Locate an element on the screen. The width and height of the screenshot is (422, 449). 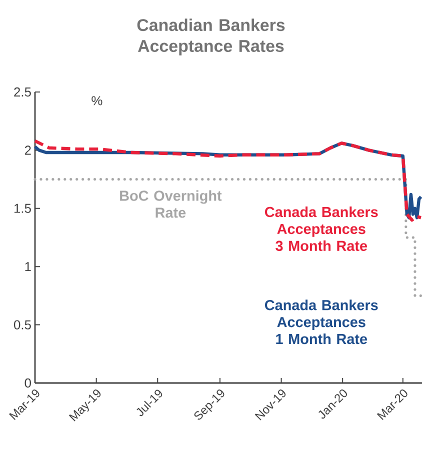
y-tick-label: 2 is located at coordinates (27, 150).